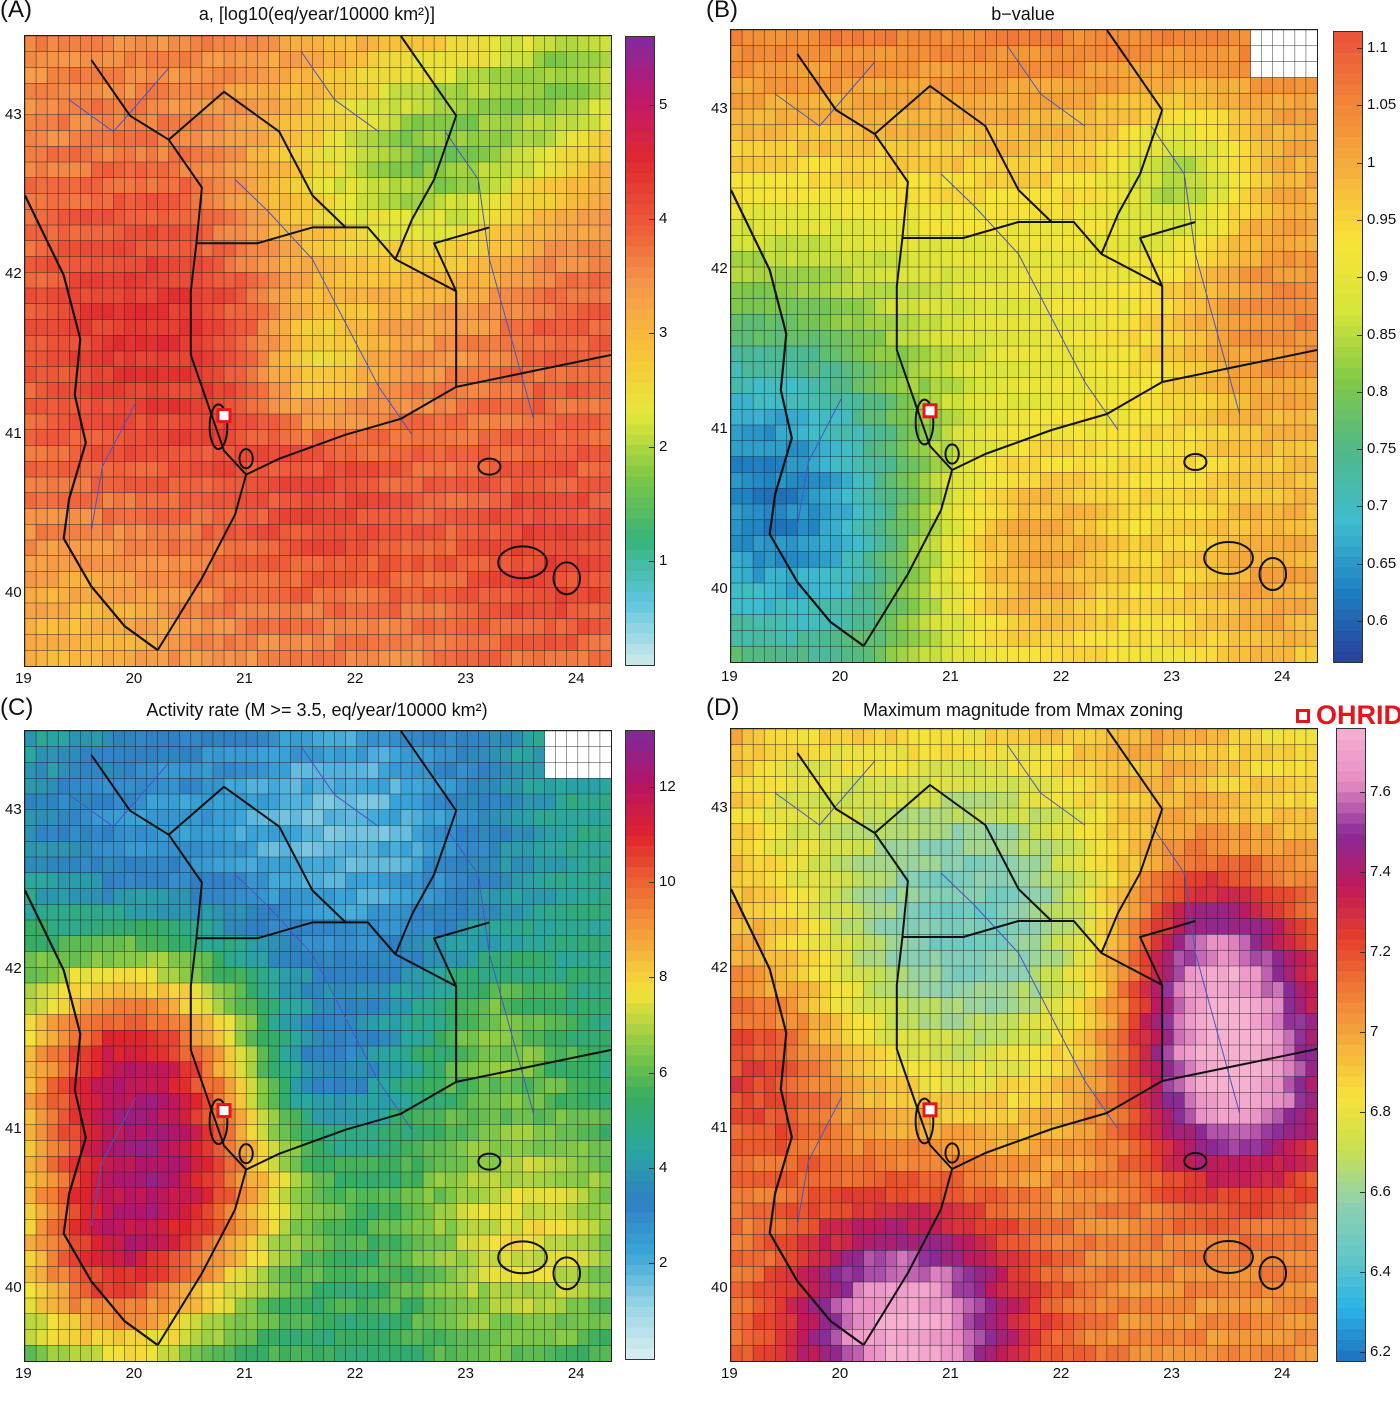 The height and width of the screenshot is (1417, 1400). Describe the element at coordinates (16, 11) in the screenshot. I see `panel-letter: (A)` at that location.